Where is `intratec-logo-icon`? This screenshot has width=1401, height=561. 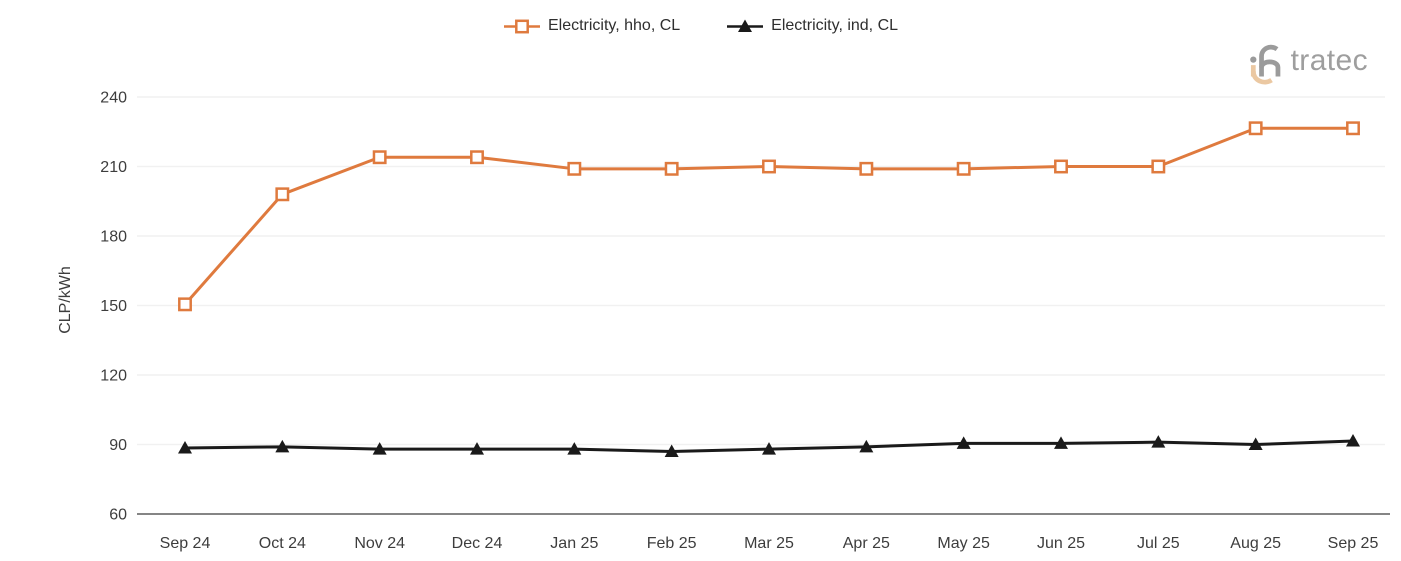 intratec-logo-icon is located at coordinates (1264, 64).